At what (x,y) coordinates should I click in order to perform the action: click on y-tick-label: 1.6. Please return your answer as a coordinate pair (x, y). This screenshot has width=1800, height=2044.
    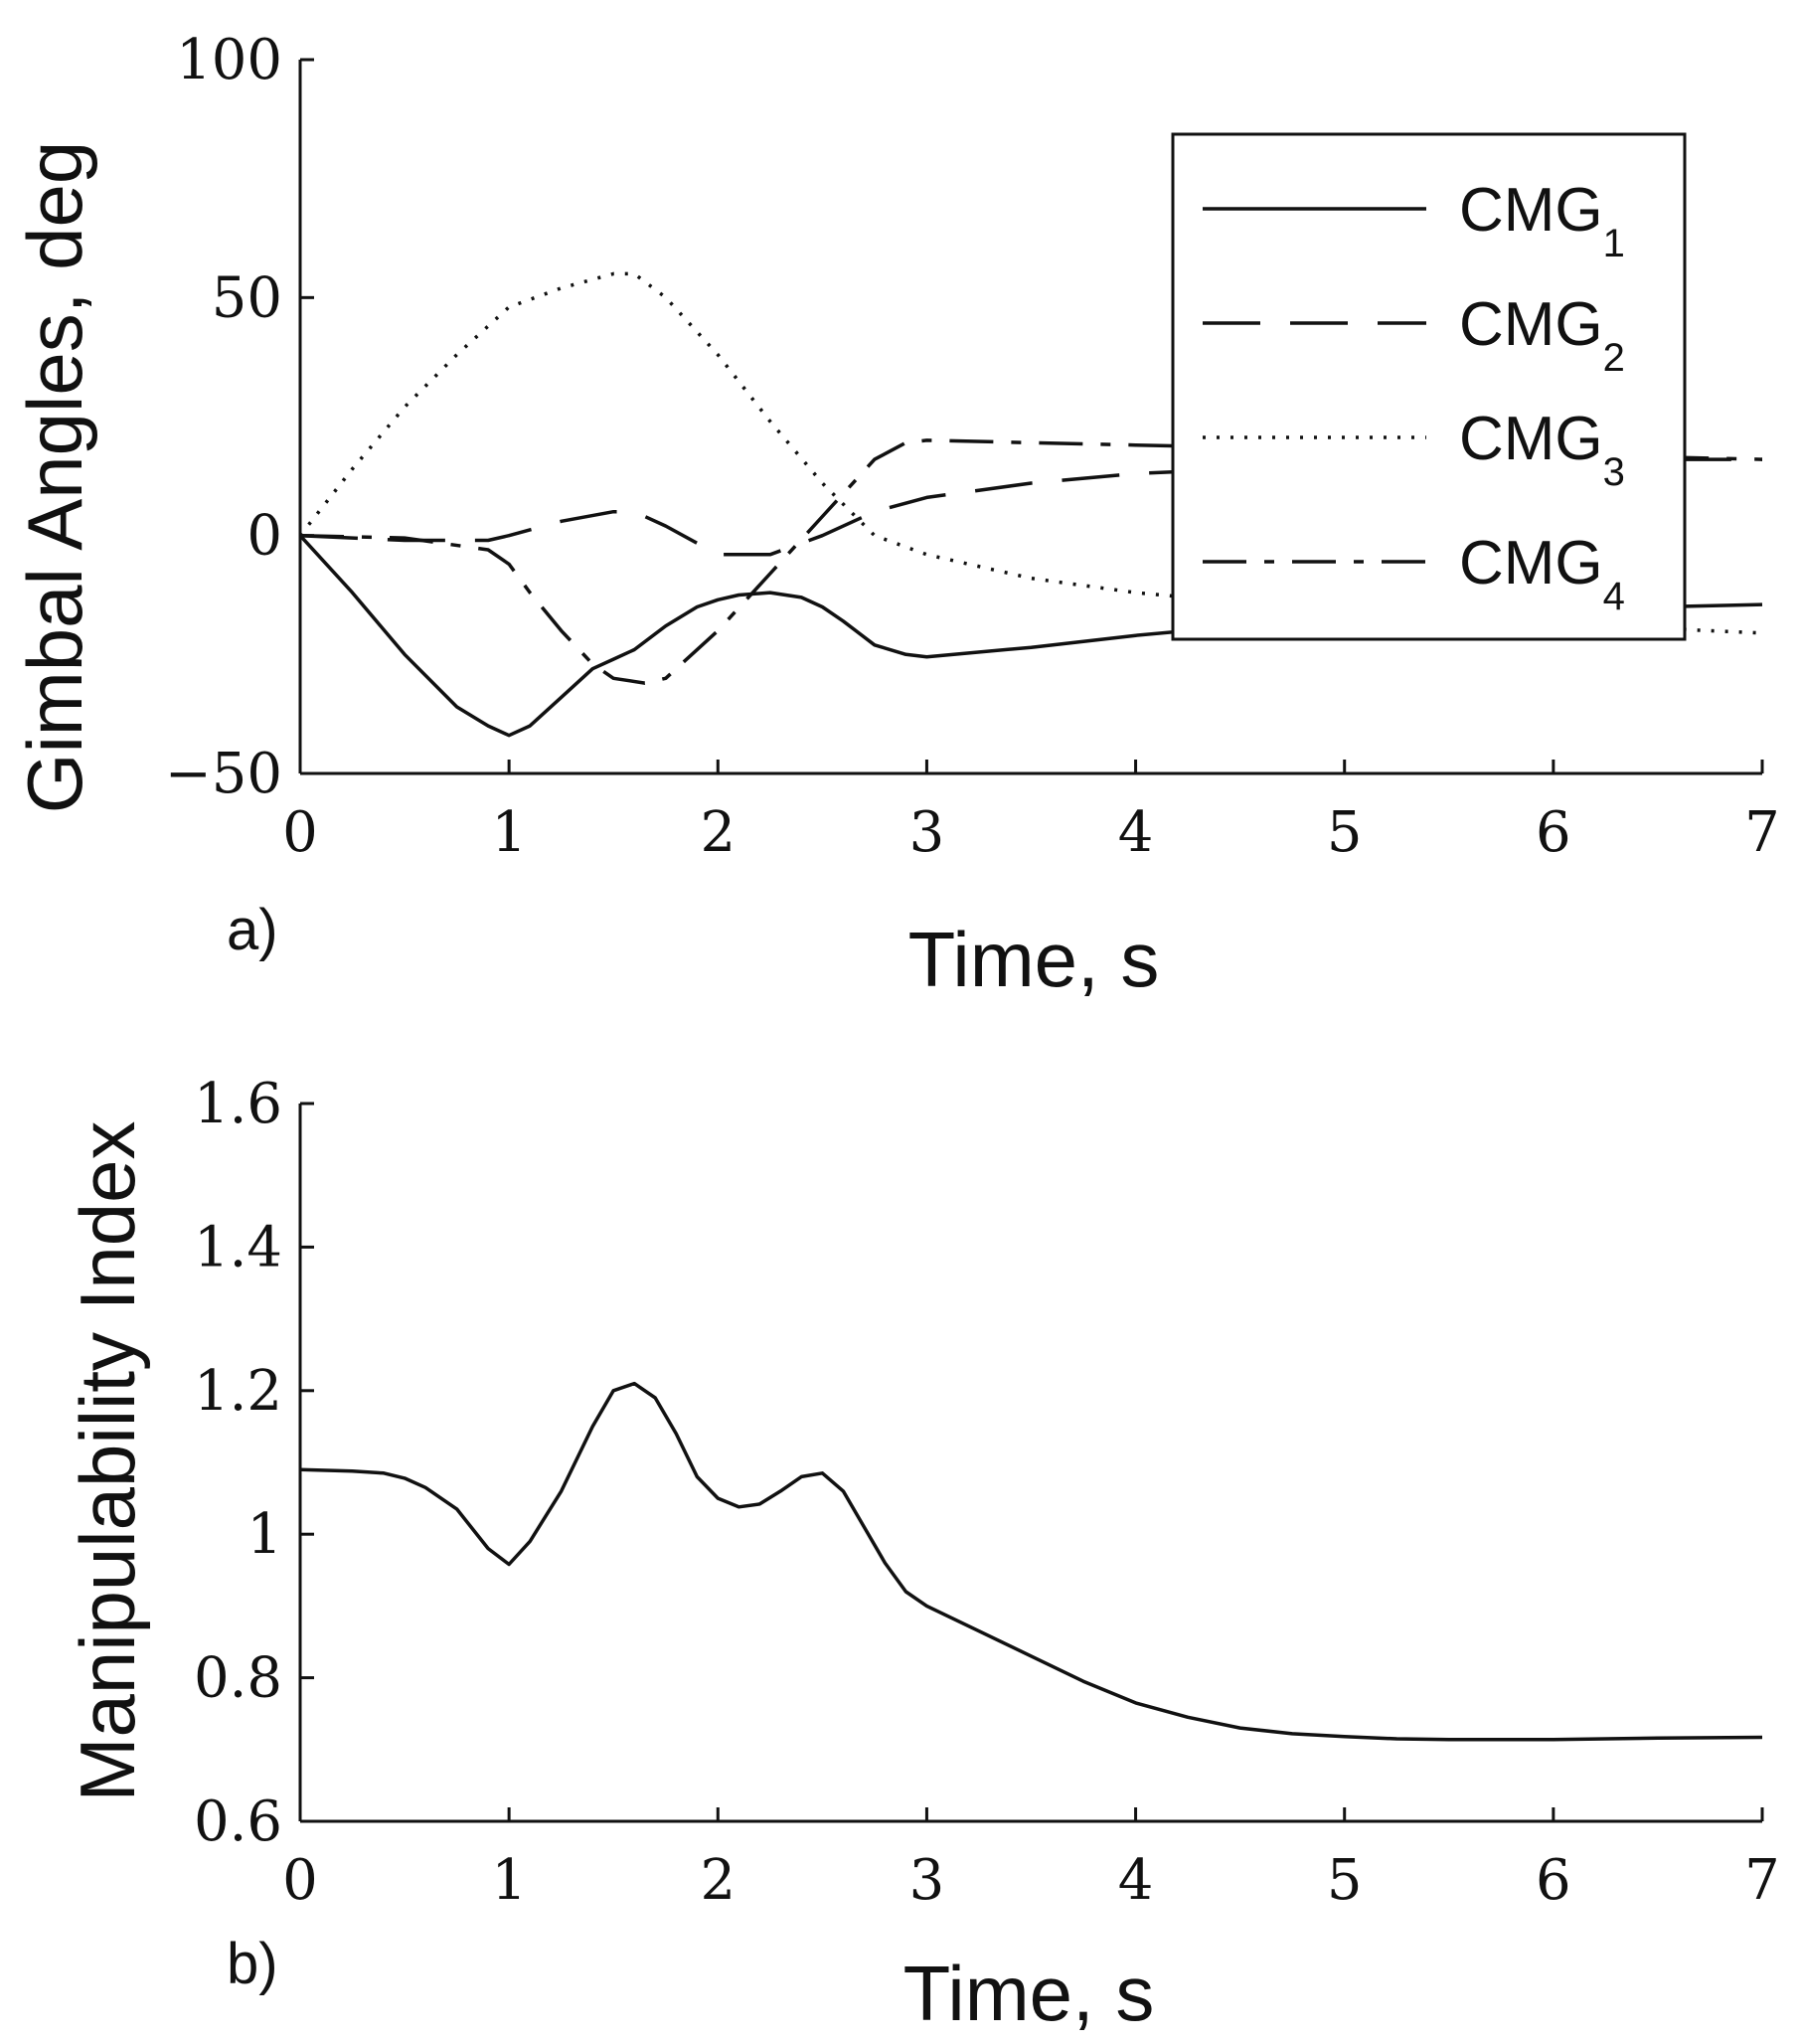
    Looking at the image, I should click on (238, 1104).